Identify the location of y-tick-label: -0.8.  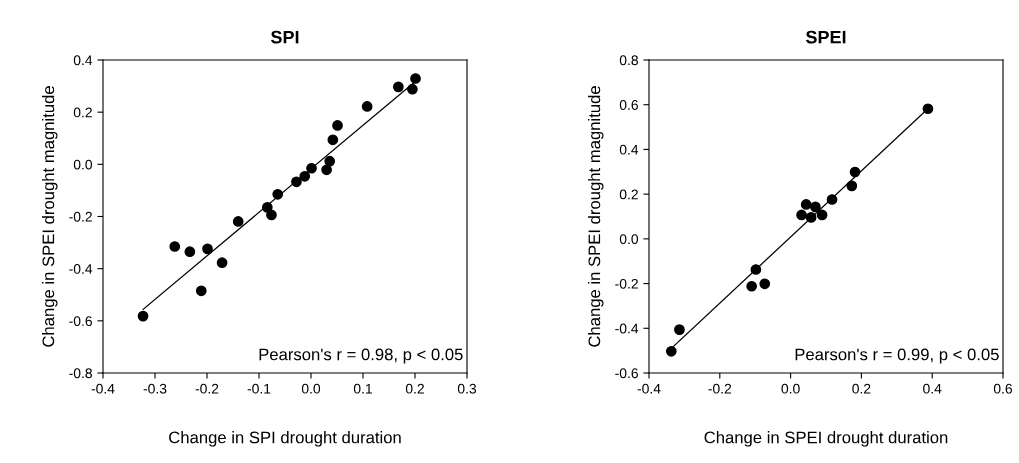
(80, 373).